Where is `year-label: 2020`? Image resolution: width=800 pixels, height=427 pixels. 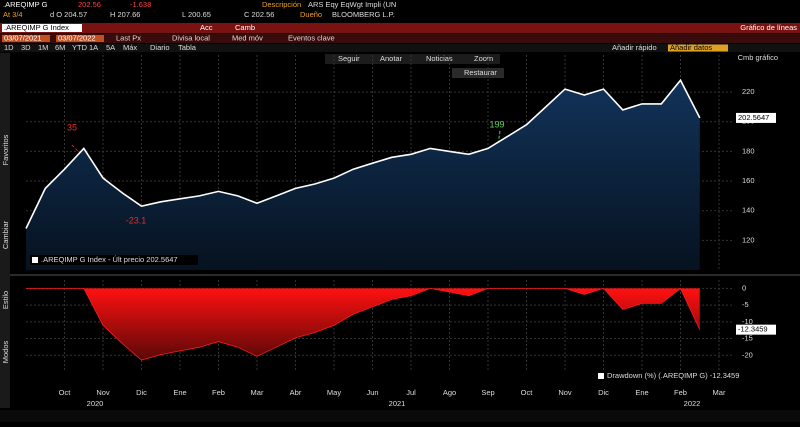
year-label: 2020 is located at coordinates (95, 403).